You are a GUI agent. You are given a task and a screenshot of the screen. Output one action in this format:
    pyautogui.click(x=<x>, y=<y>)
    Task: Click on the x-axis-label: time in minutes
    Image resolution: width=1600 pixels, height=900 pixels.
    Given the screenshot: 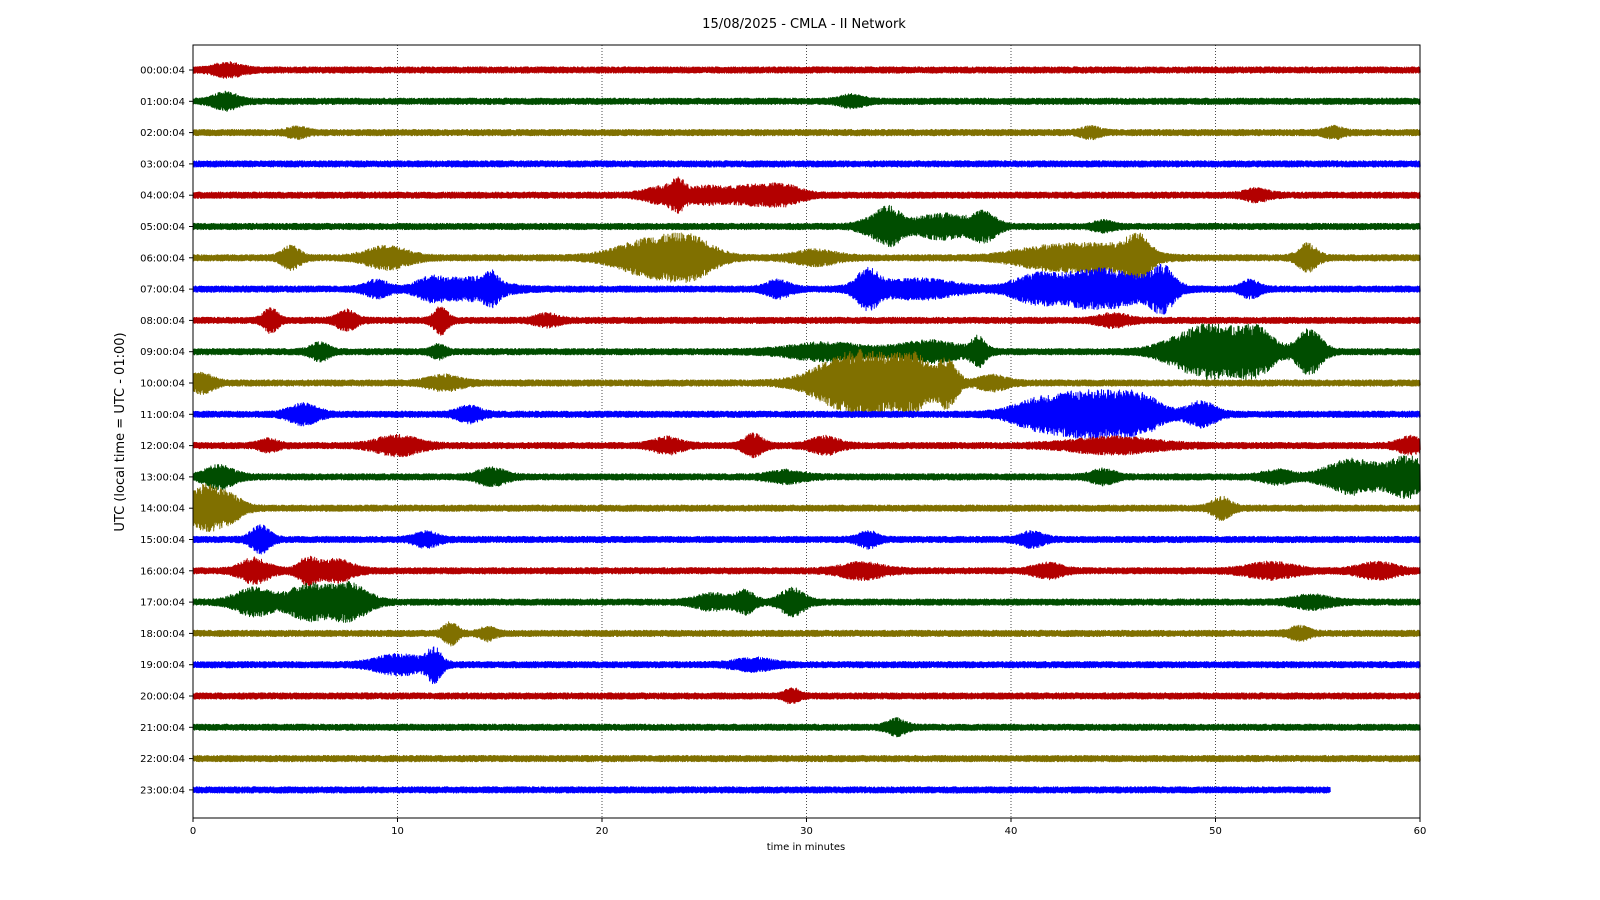 What is the action you would take?
    pyautogui.click(x=806, y=847)
    